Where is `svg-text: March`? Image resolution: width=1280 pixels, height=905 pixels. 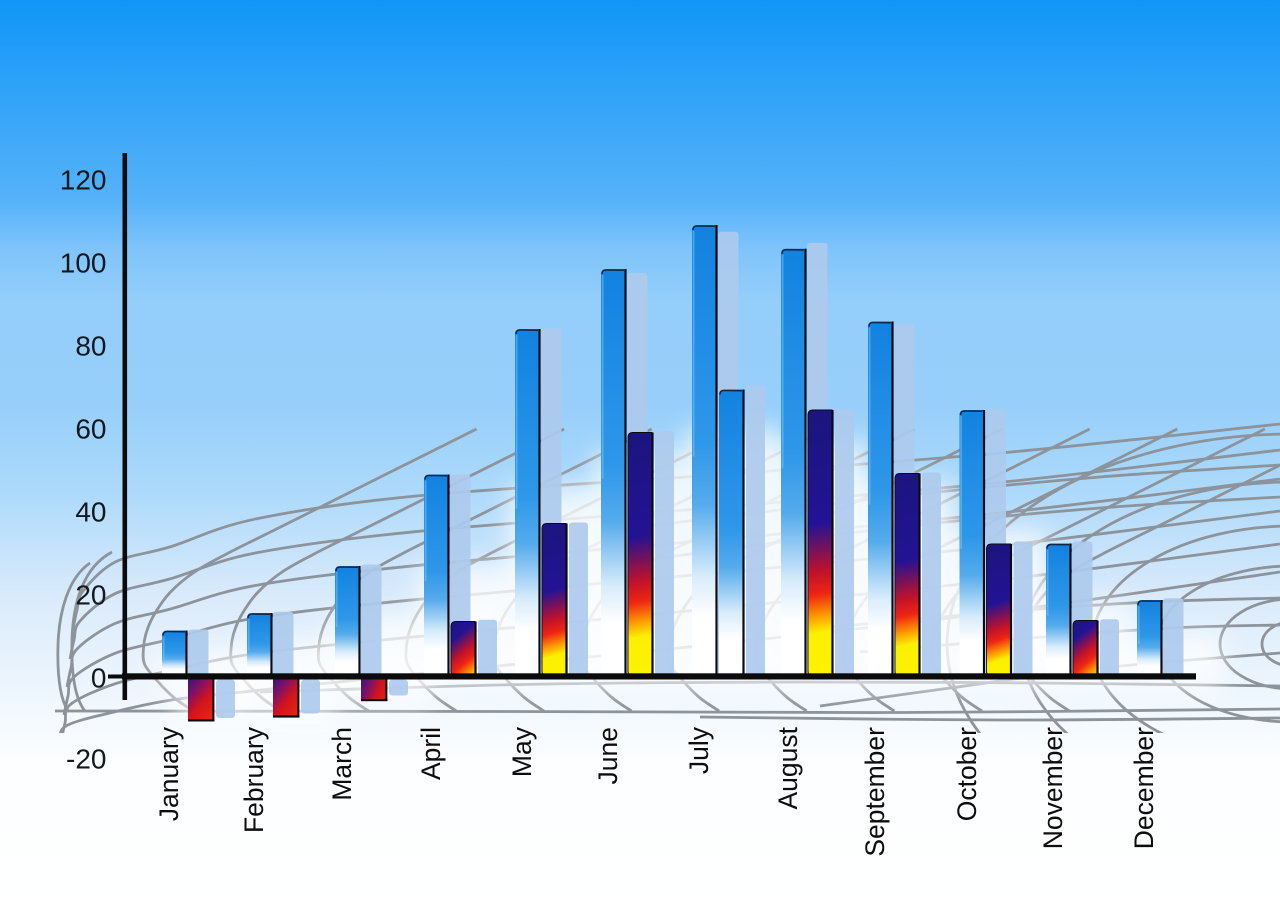
svg-text: March is located at coordinates (342, 764).